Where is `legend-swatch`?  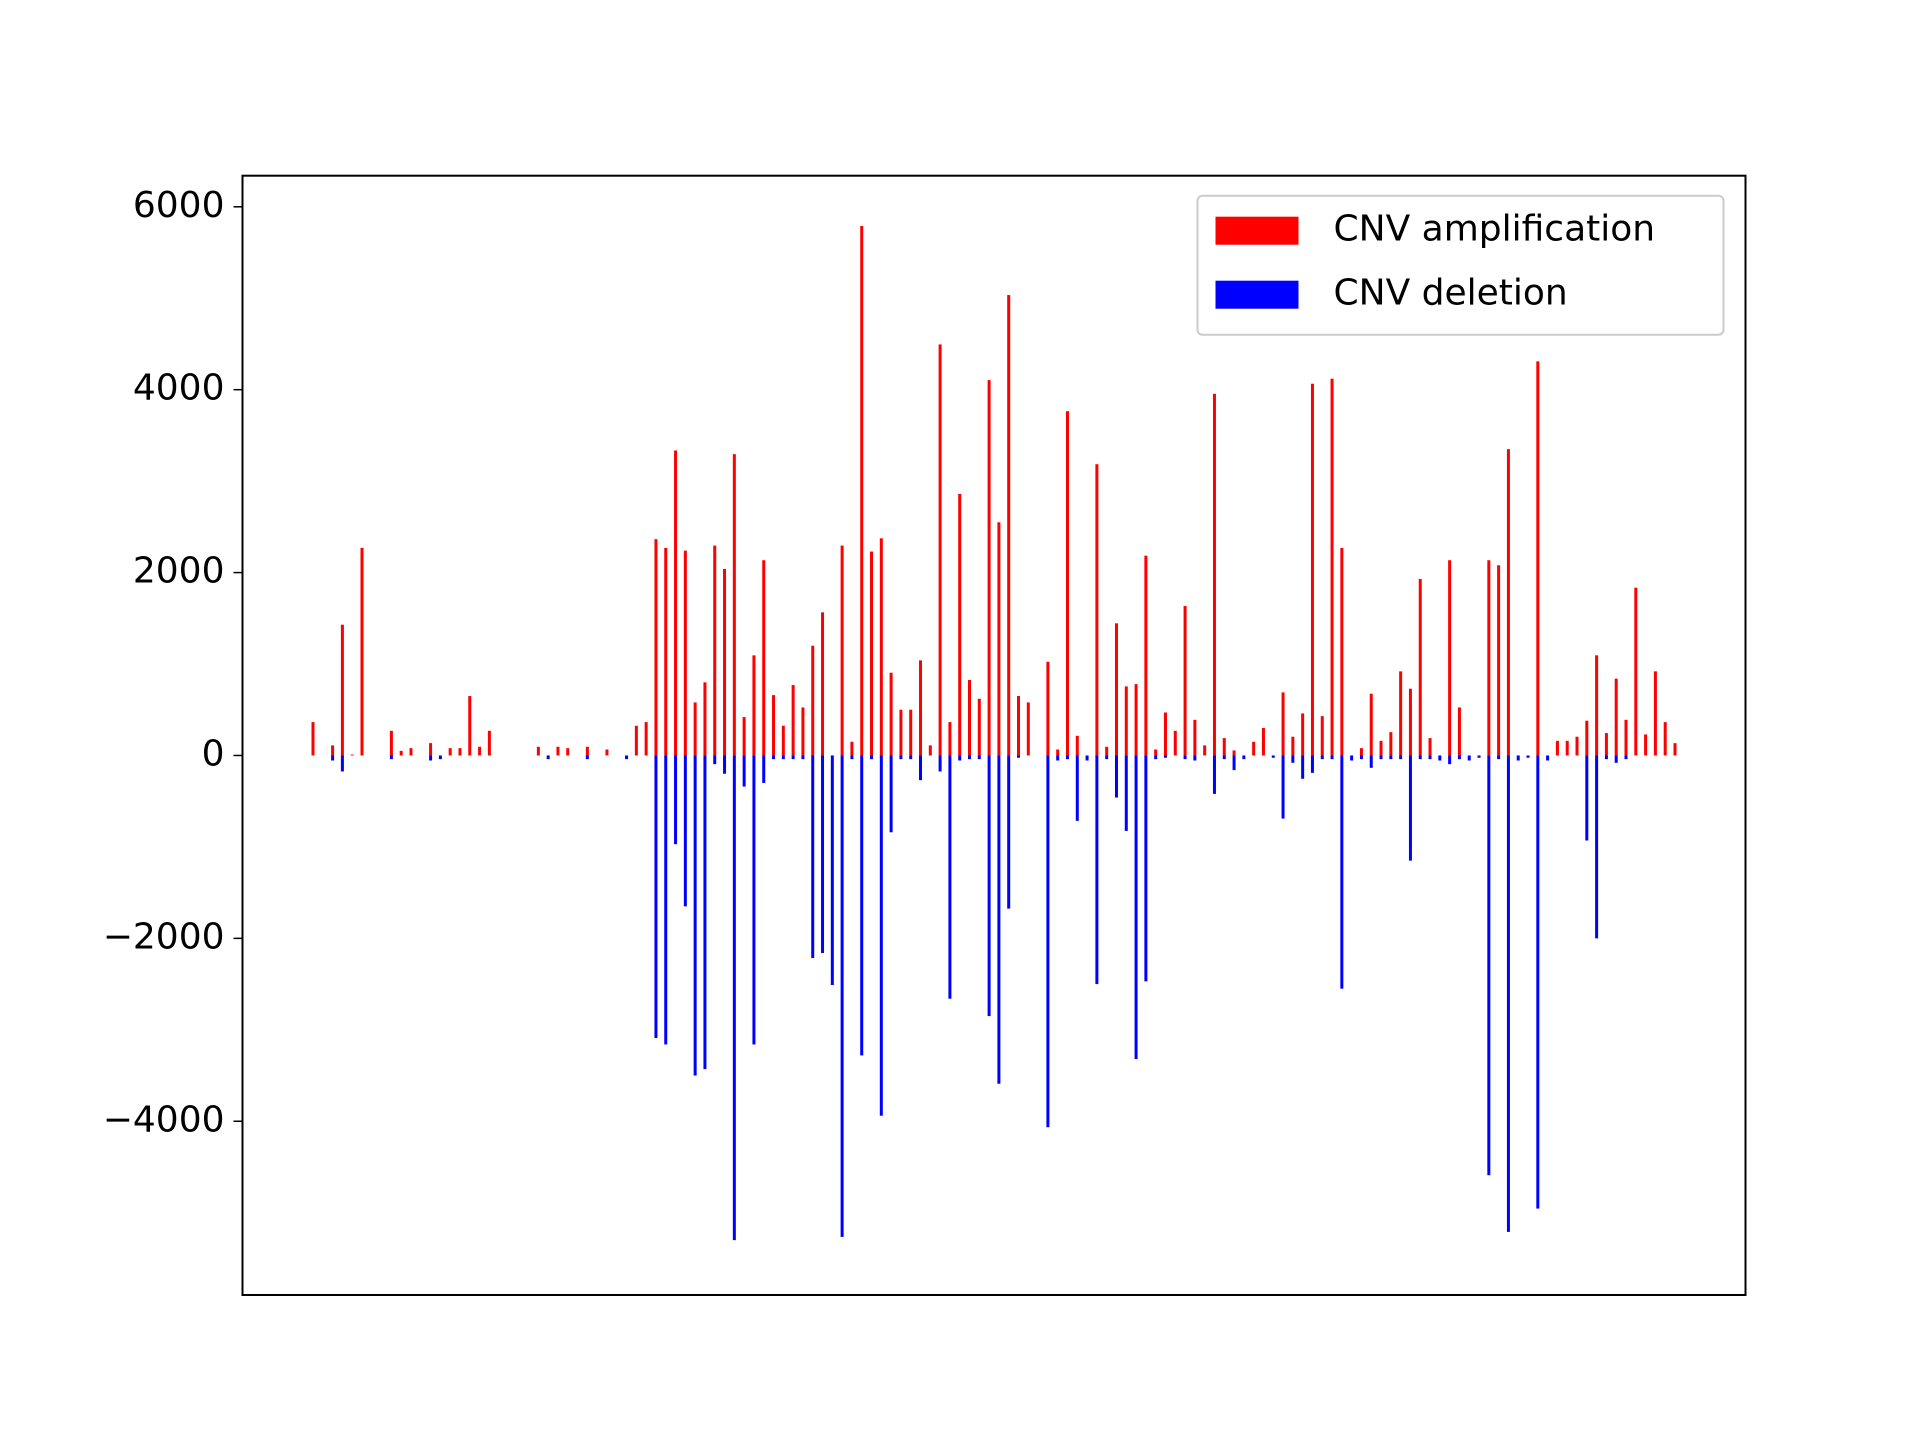
legend-swatch is located at coordinates (1257, 294).